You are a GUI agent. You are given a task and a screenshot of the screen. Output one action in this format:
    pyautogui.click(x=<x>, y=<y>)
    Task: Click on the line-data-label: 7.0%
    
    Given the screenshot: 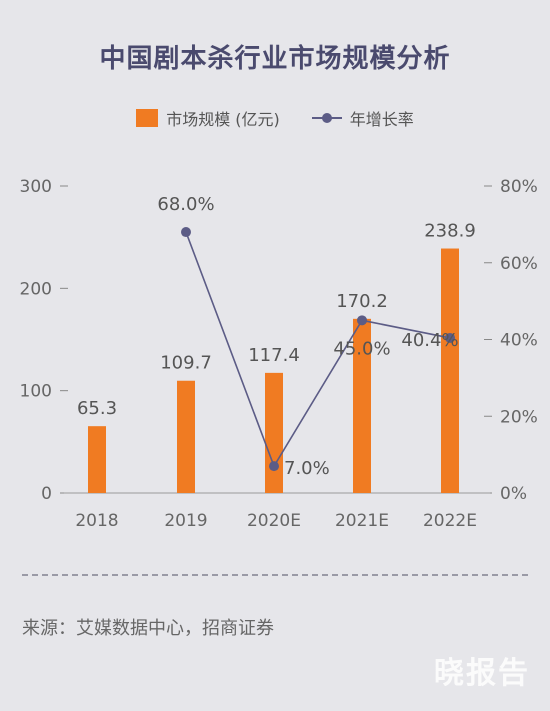 What is the action you would take?
    pyautogui.click(x=307, y=468)
    